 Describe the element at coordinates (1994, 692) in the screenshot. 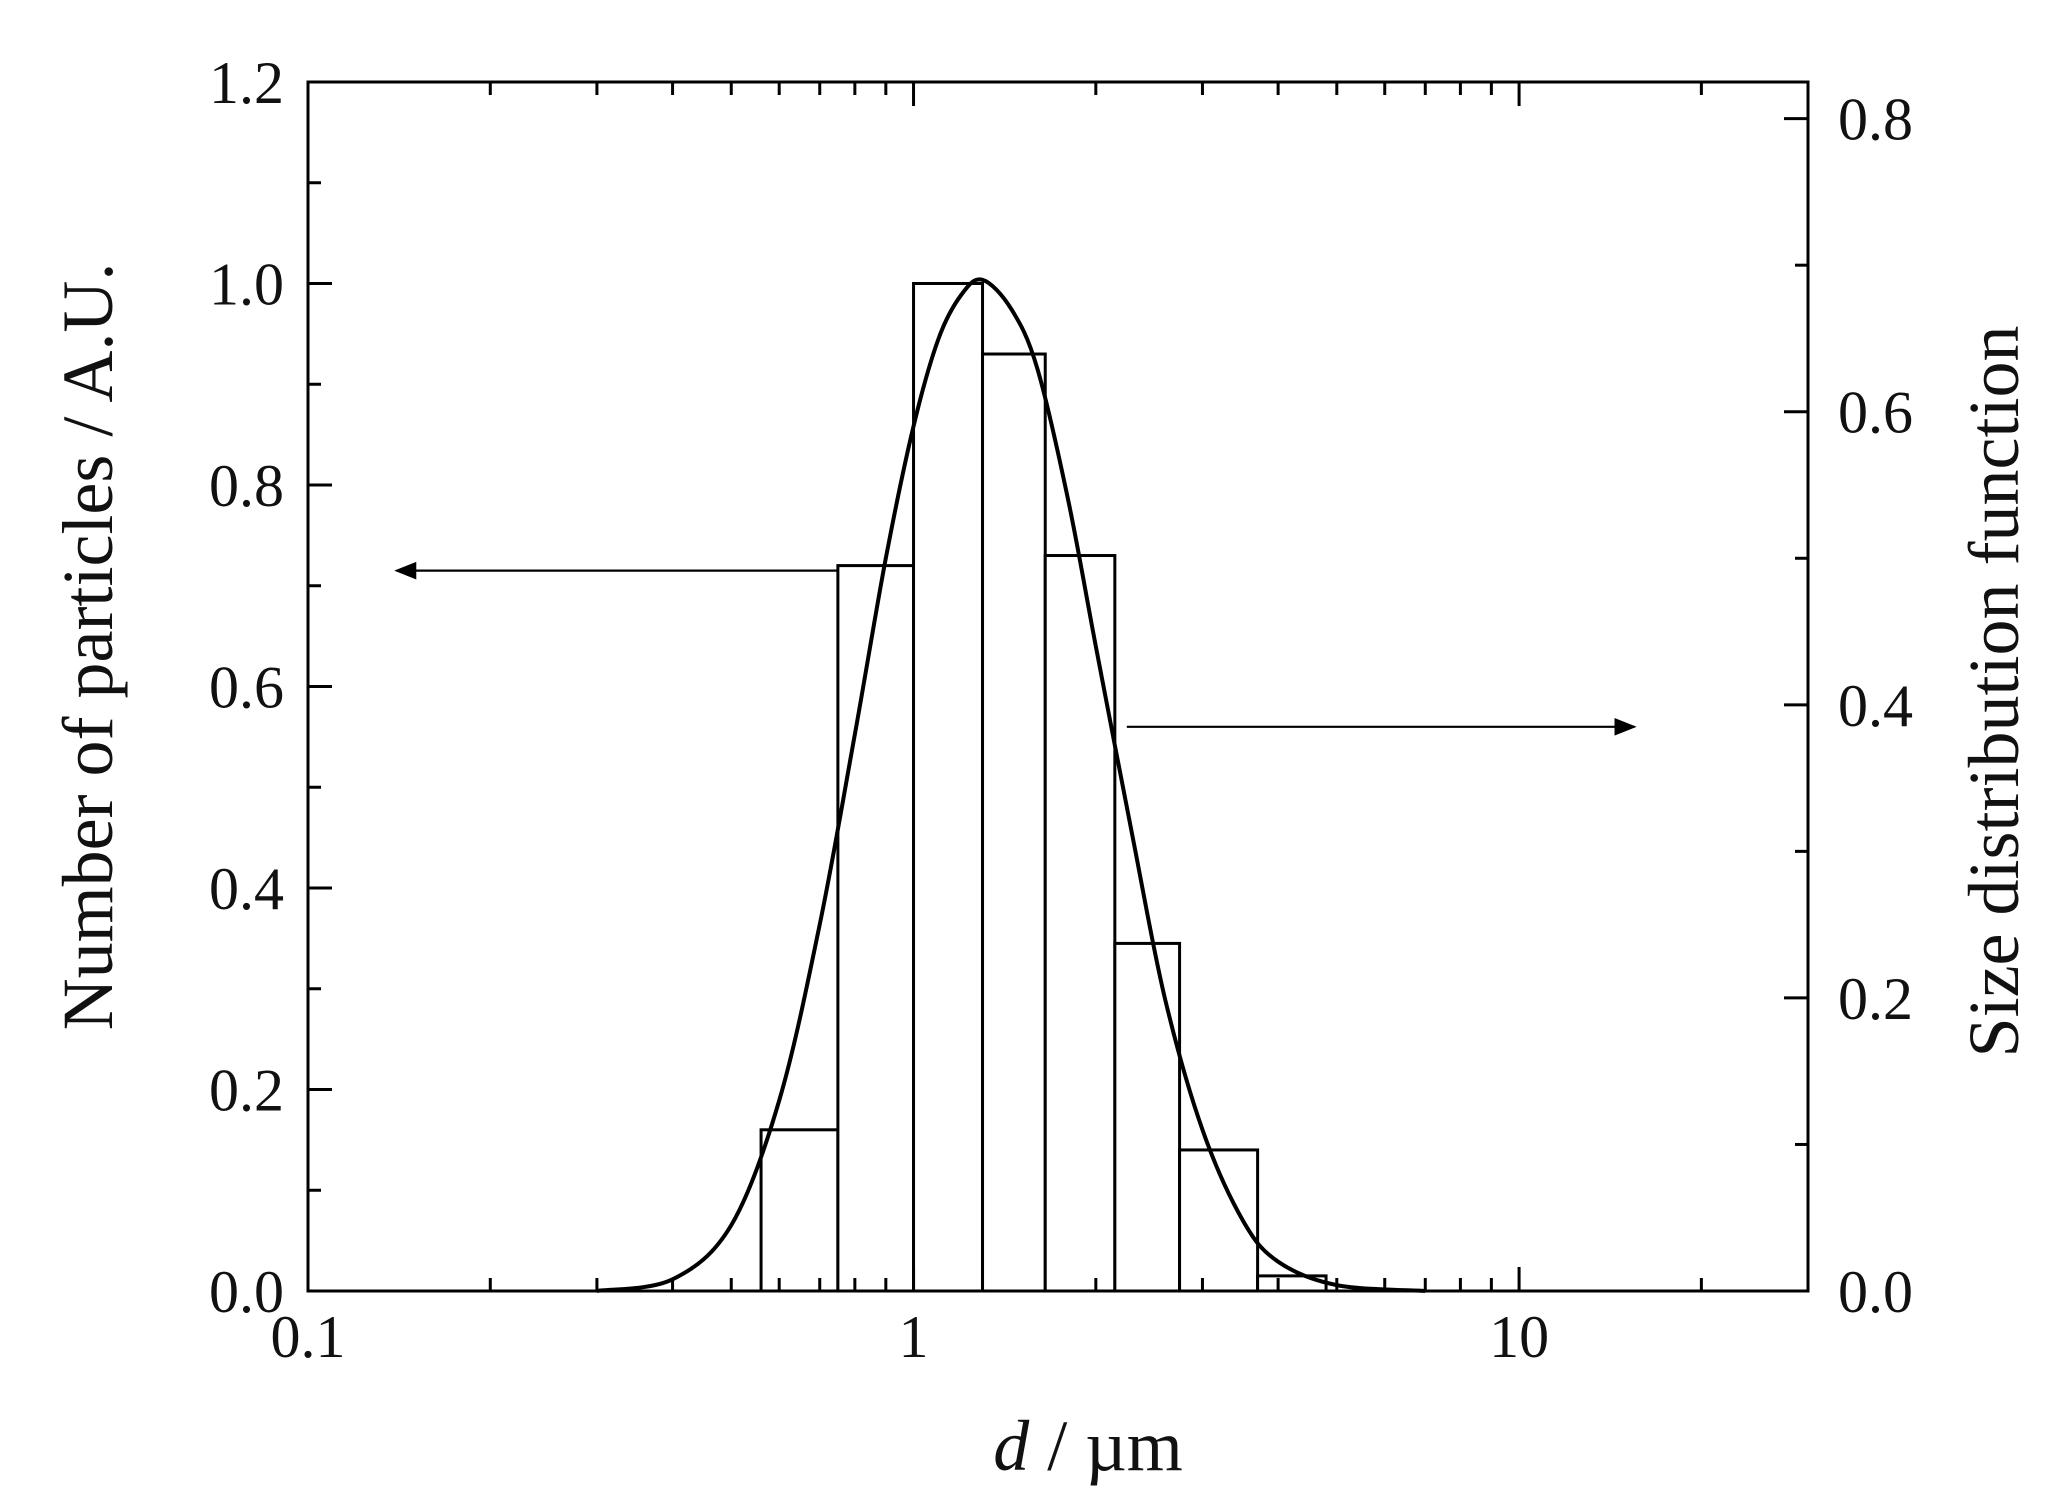

I see `y-axis-right-title: Size distribution function` at that location.